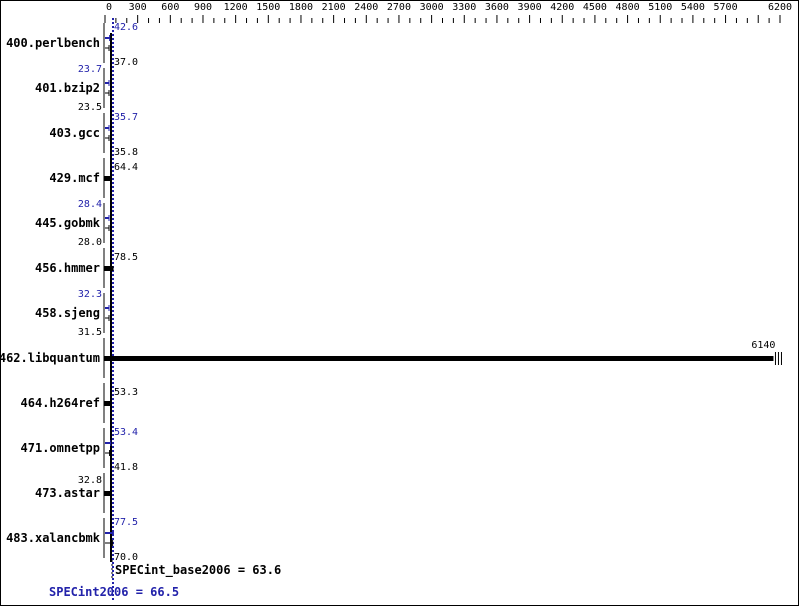 This screenshot has width=799, height=606. What do you see at coordinates (126, 467) in the screenshot?
I see `base-value-label: 41.8` at bounding box center [126, 467].